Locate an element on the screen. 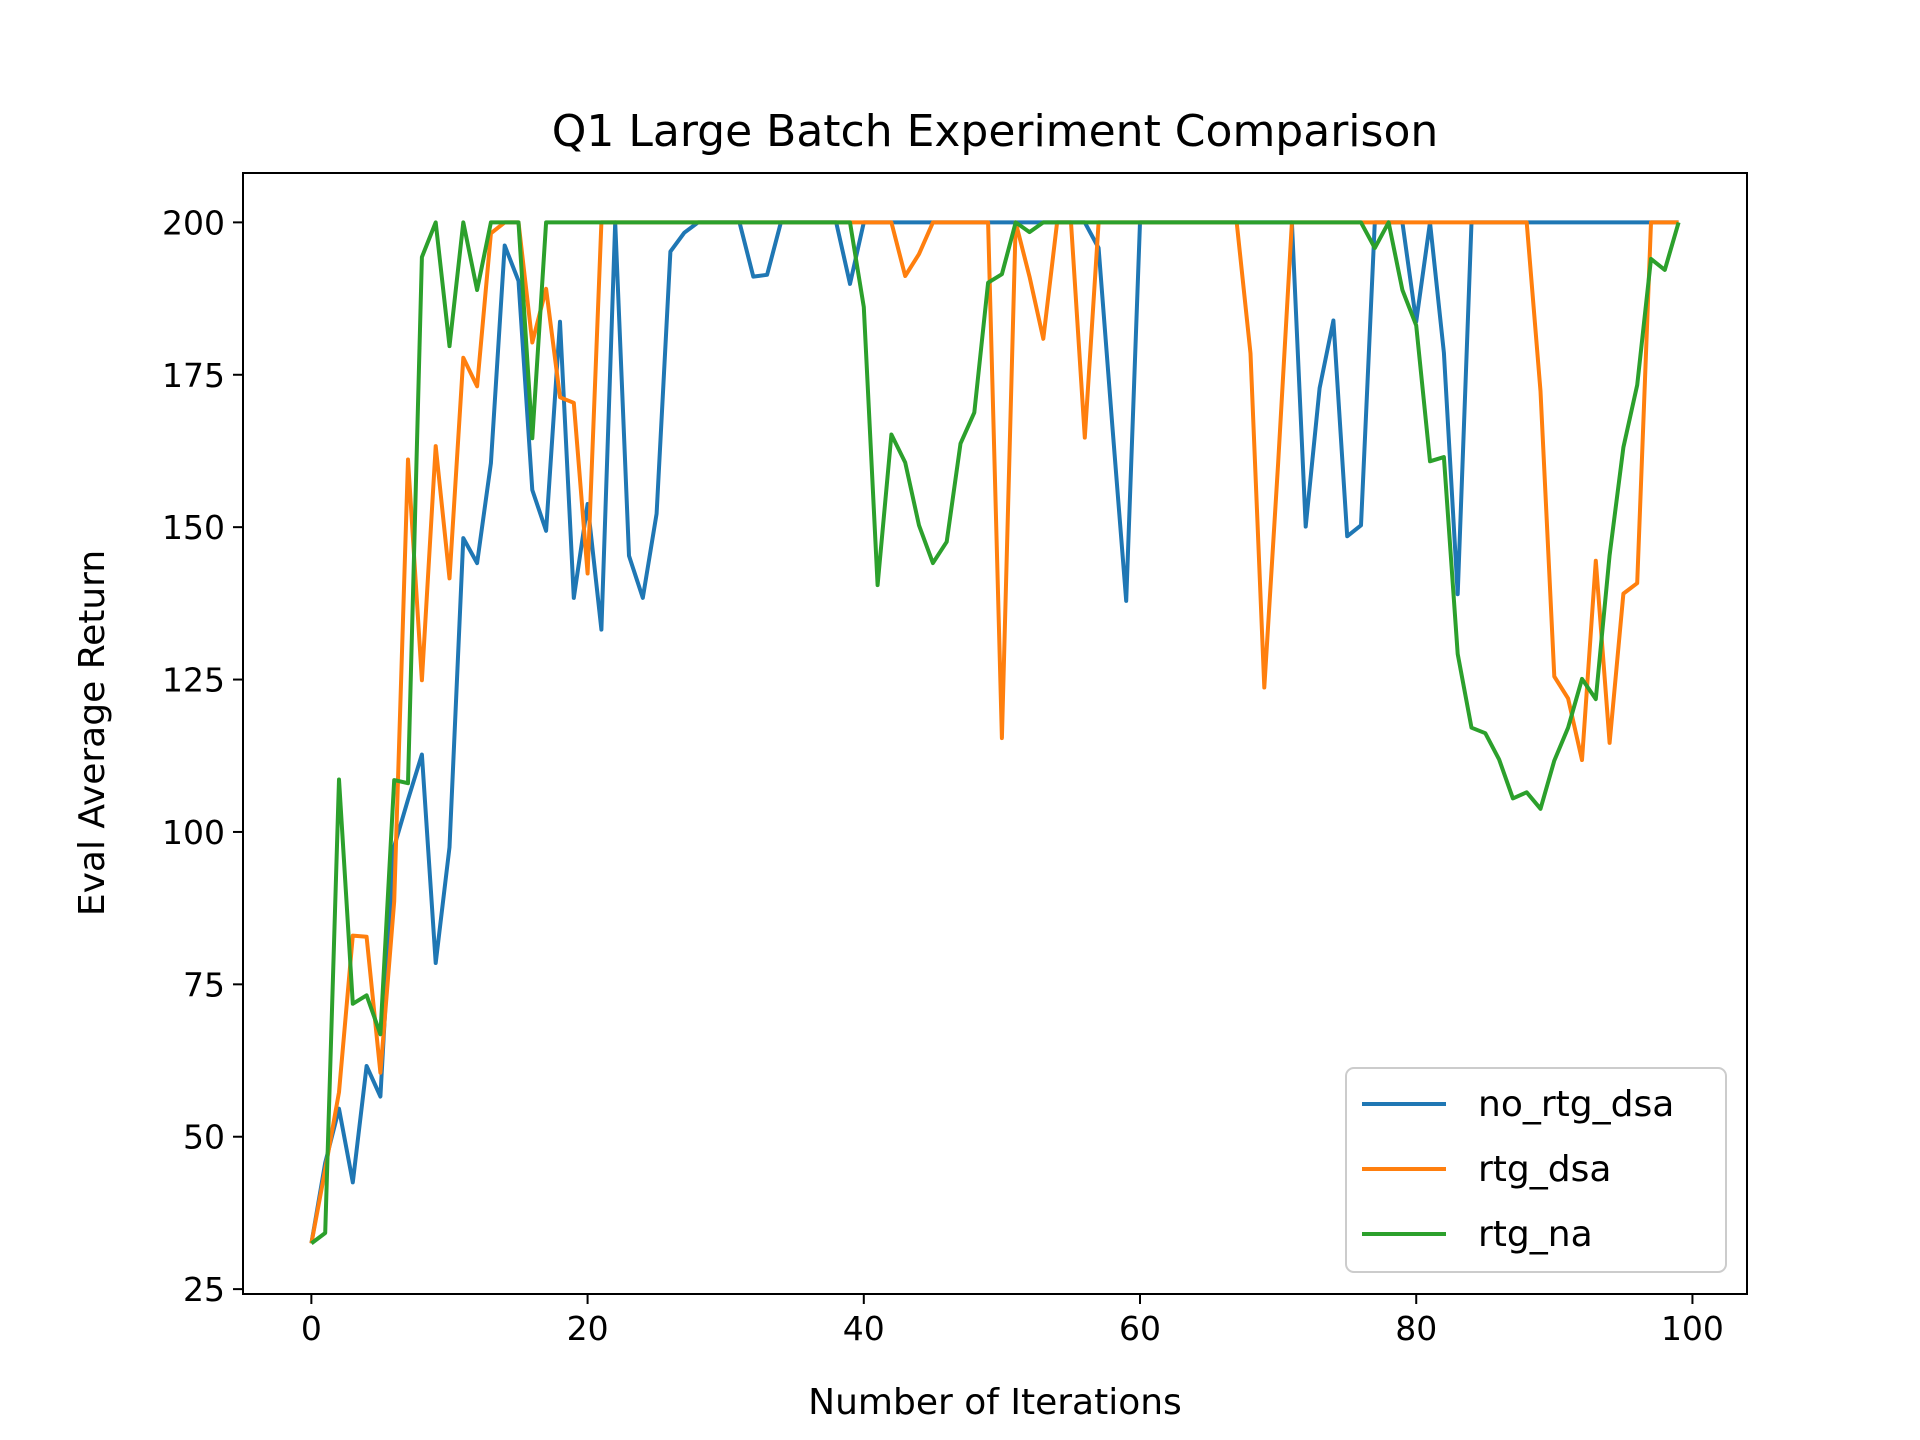  legend: no_rtg_dsa rtg_dsa rtg_na is located at coordinates (1536, 1170).